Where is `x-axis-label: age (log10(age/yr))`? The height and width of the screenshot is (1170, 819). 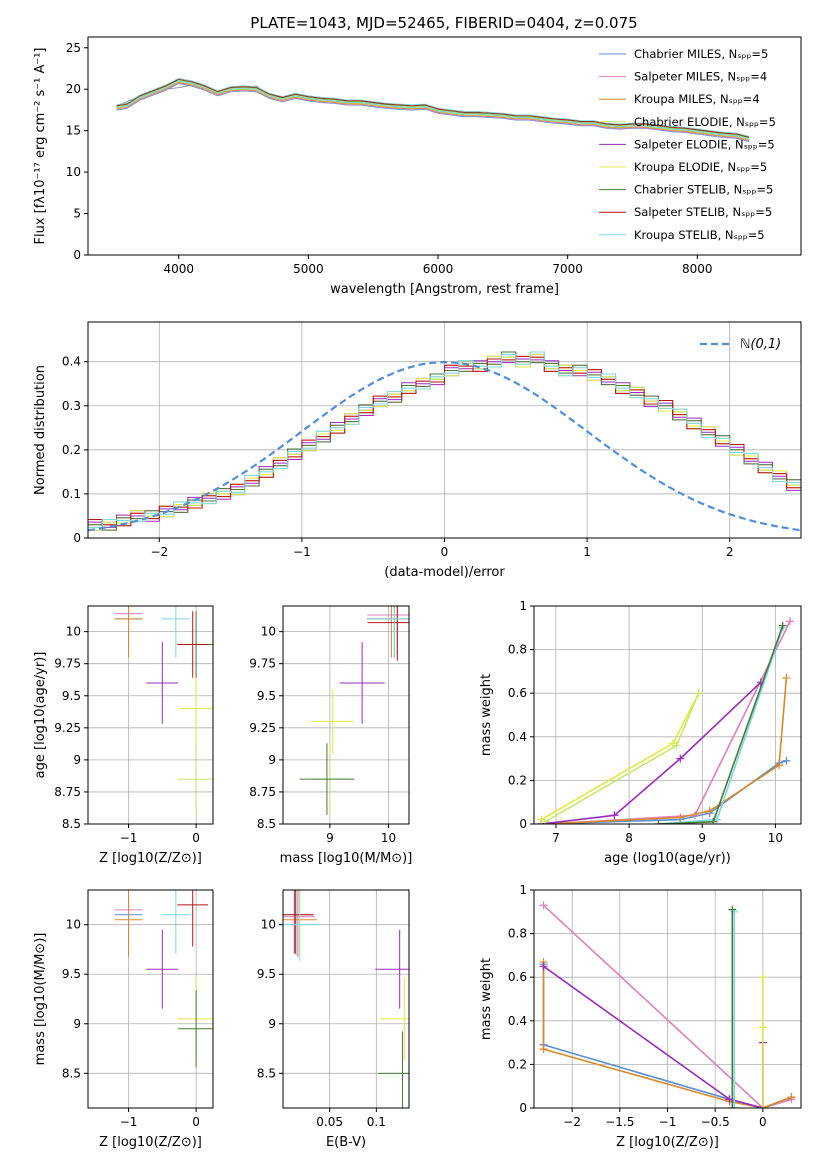
x-axis-label: age (log10(age/yr)) is located at coordinates (667, 858).